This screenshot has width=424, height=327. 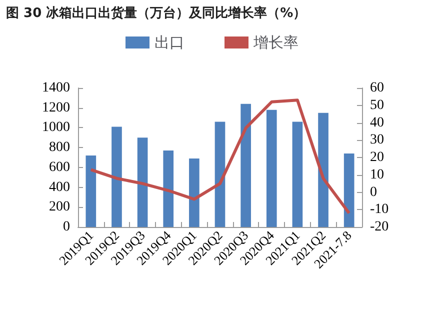 What do you see at coordinates (59, 187) in the screenshot?
I see `y-tick-label: 400` at bounding box center [59, 187].